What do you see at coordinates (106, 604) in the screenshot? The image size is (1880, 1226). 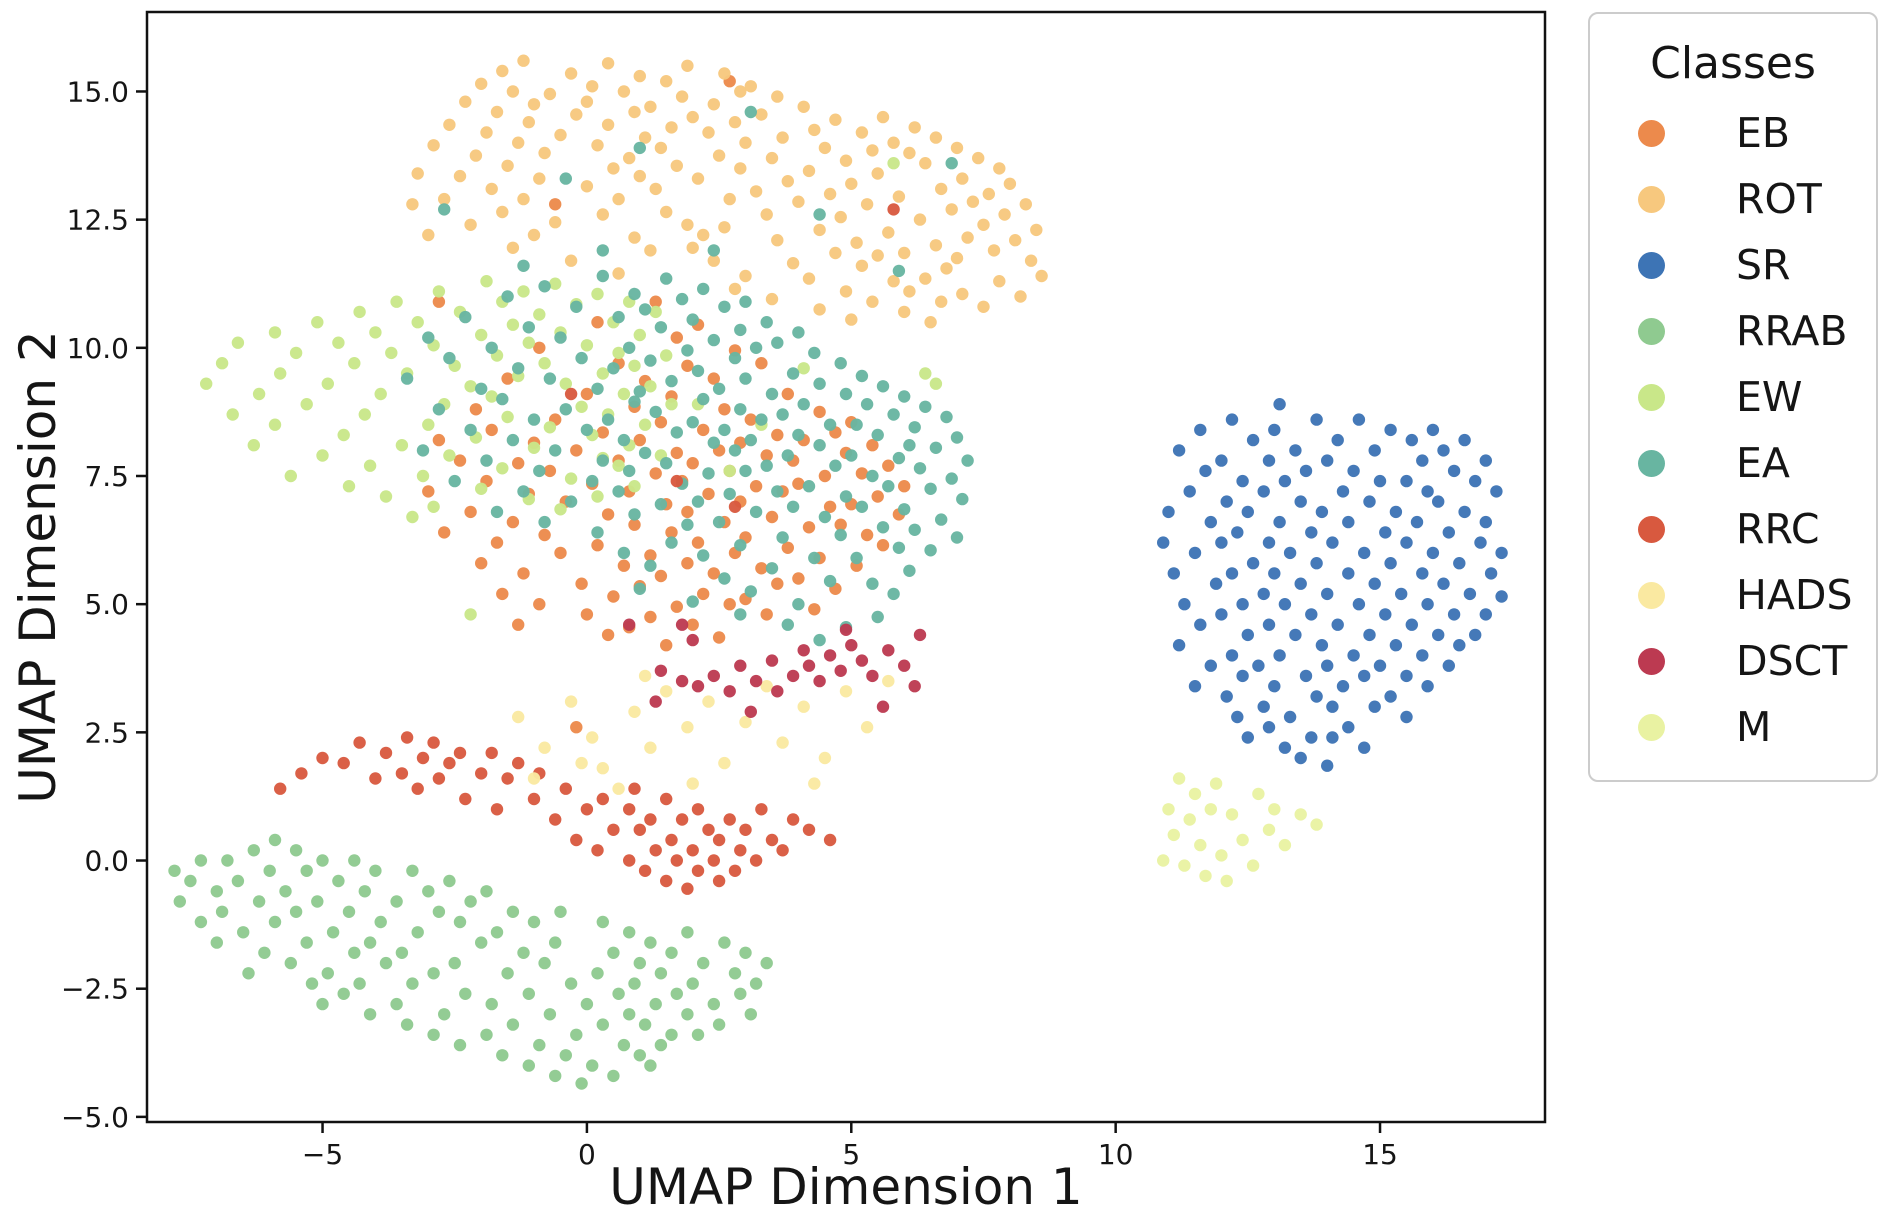 I see `y-tick-label: 5.0` at bounding box center [106, 604].